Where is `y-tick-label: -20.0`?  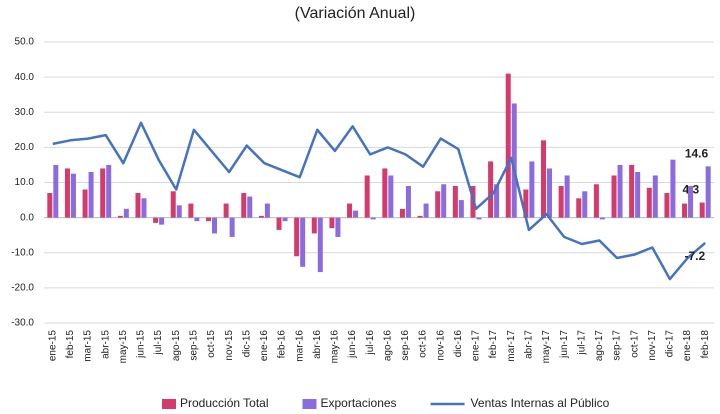
y-tick-label: -20.0 is located at coordinates (22, 288).